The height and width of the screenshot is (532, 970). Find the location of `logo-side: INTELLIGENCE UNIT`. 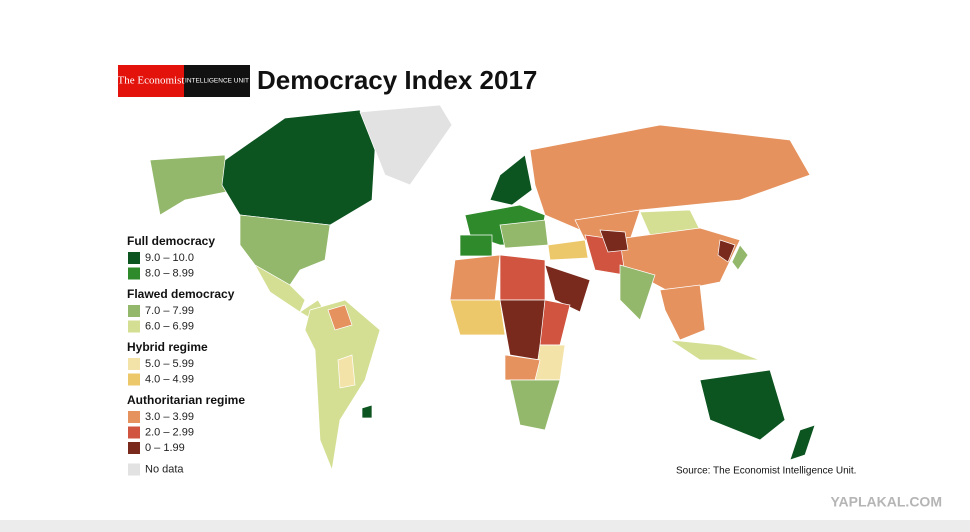

logo-side: INTELLIGENCE UNIT is located at coordinates (217, 81).